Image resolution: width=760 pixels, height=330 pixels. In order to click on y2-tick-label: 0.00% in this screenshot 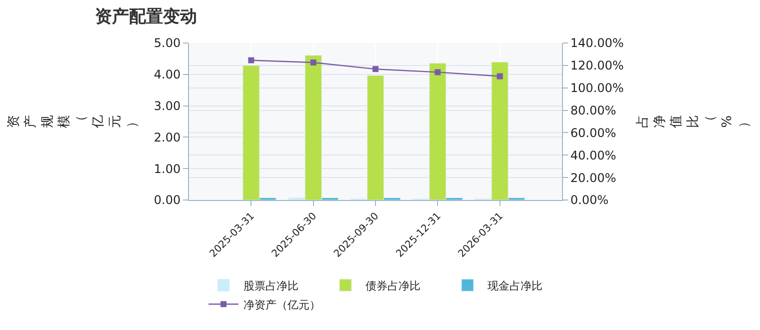, I will do `click(589, 200)`.